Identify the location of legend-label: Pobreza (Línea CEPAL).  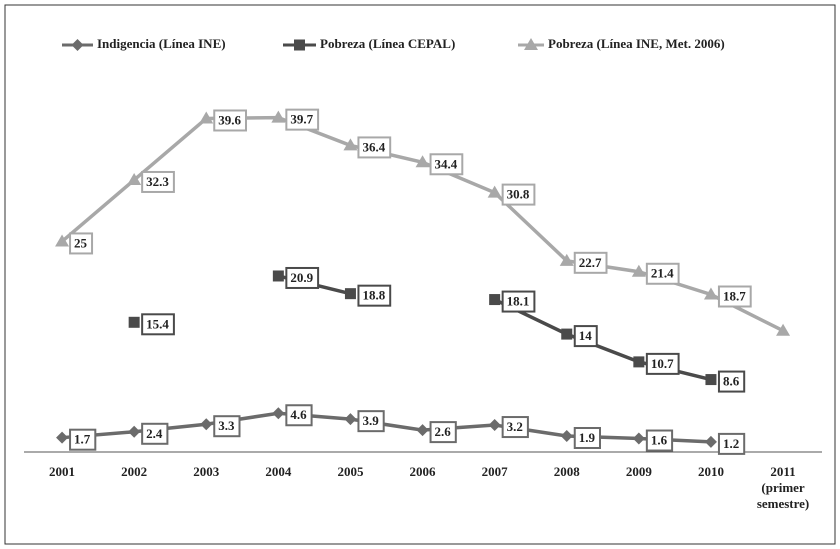
(387, 43).